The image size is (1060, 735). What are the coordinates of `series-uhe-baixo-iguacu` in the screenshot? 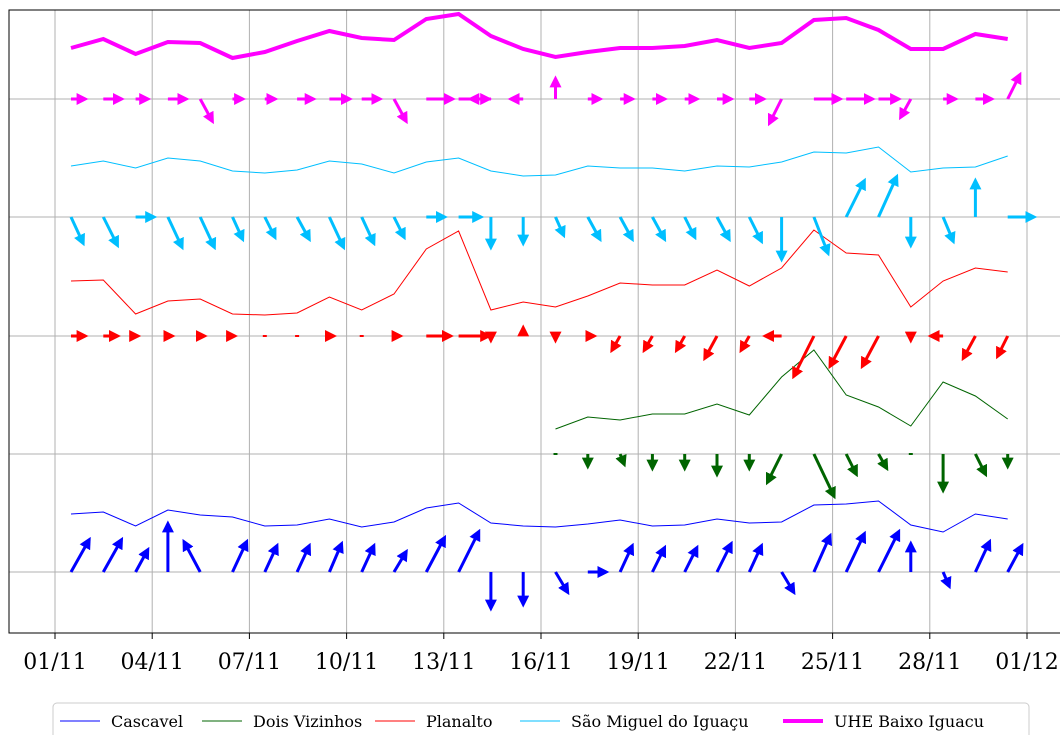 It's located at (546, 69).